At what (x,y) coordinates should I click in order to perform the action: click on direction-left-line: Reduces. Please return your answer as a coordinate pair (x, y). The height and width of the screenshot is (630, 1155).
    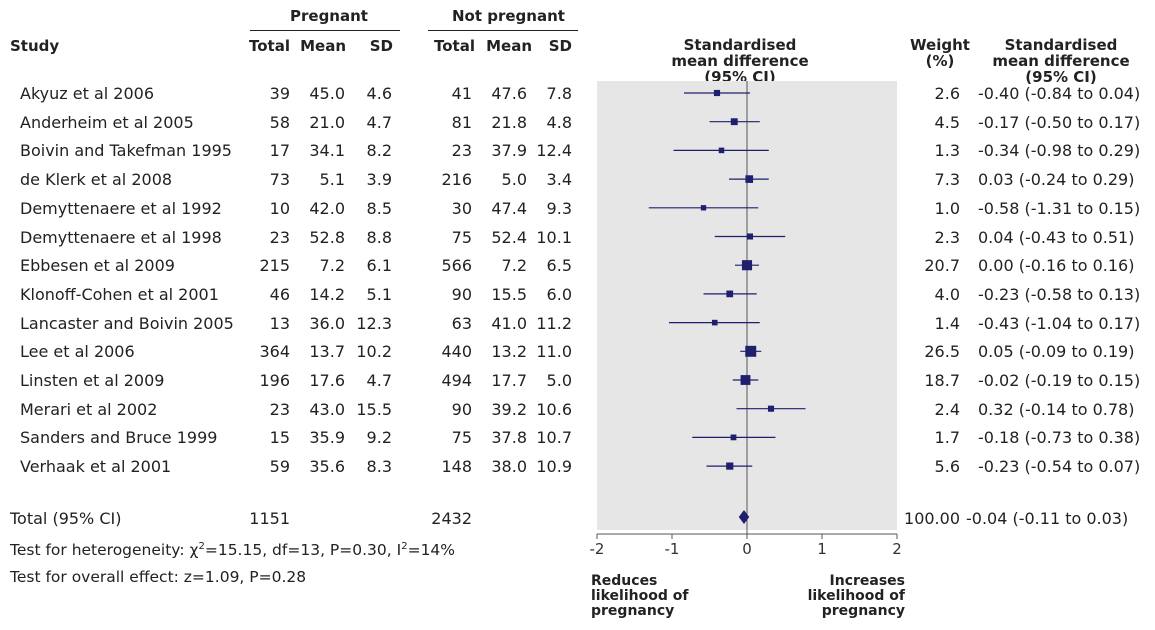
    Looking at the image, I should click on (624, 581).